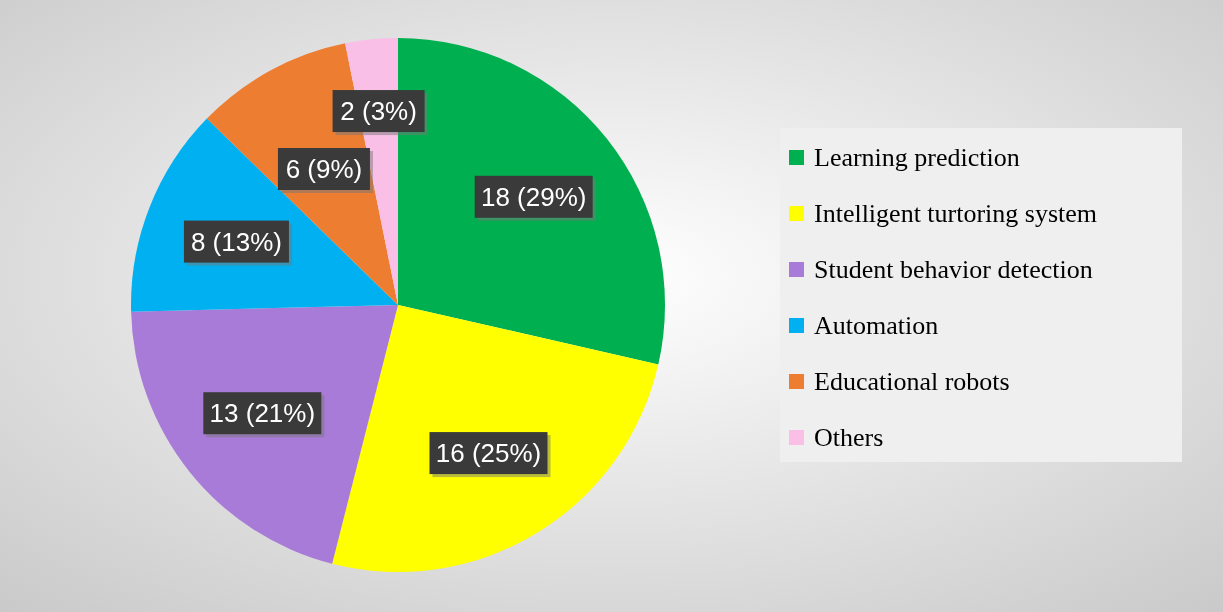 This screenshot has width=1223, height=612. Describe the element at coordinates (262, 413) in the screenshot. I see `data-label: 13 (21%)` at that location.